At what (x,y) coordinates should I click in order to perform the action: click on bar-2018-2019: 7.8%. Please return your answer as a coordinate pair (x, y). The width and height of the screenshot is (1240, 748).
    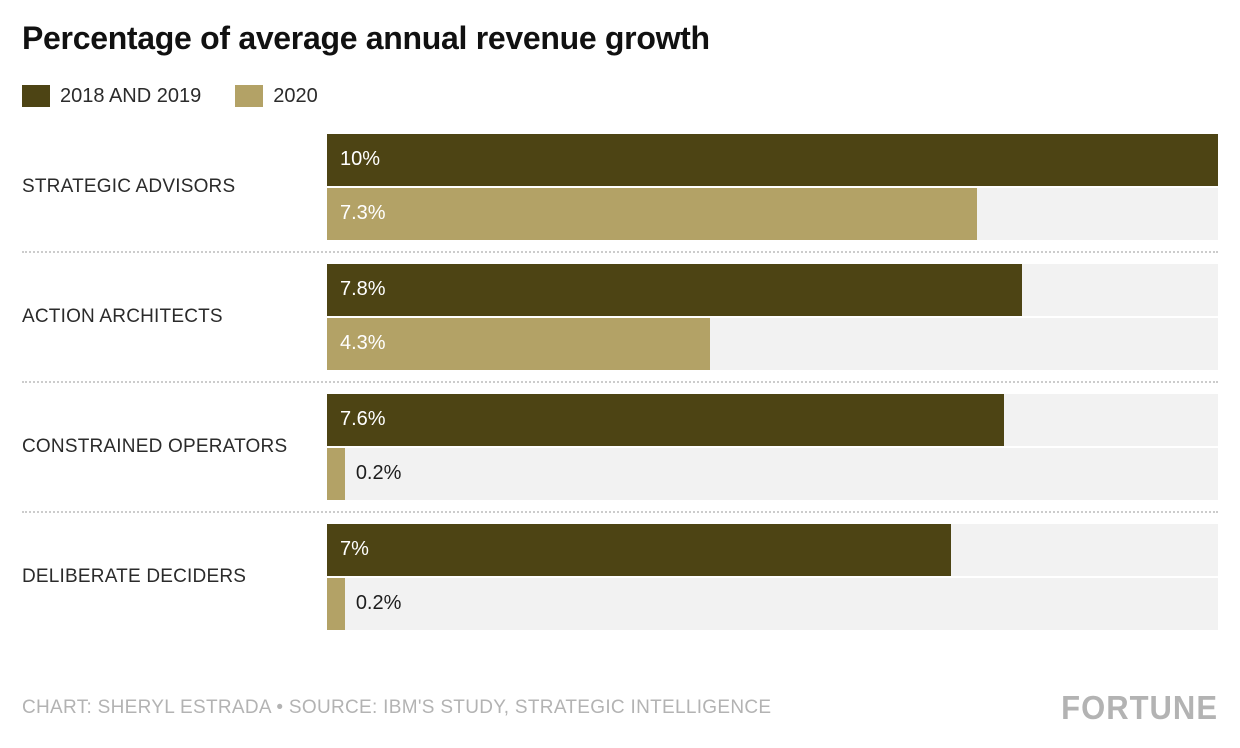
    Looking at the image, I should click on (674, 289).